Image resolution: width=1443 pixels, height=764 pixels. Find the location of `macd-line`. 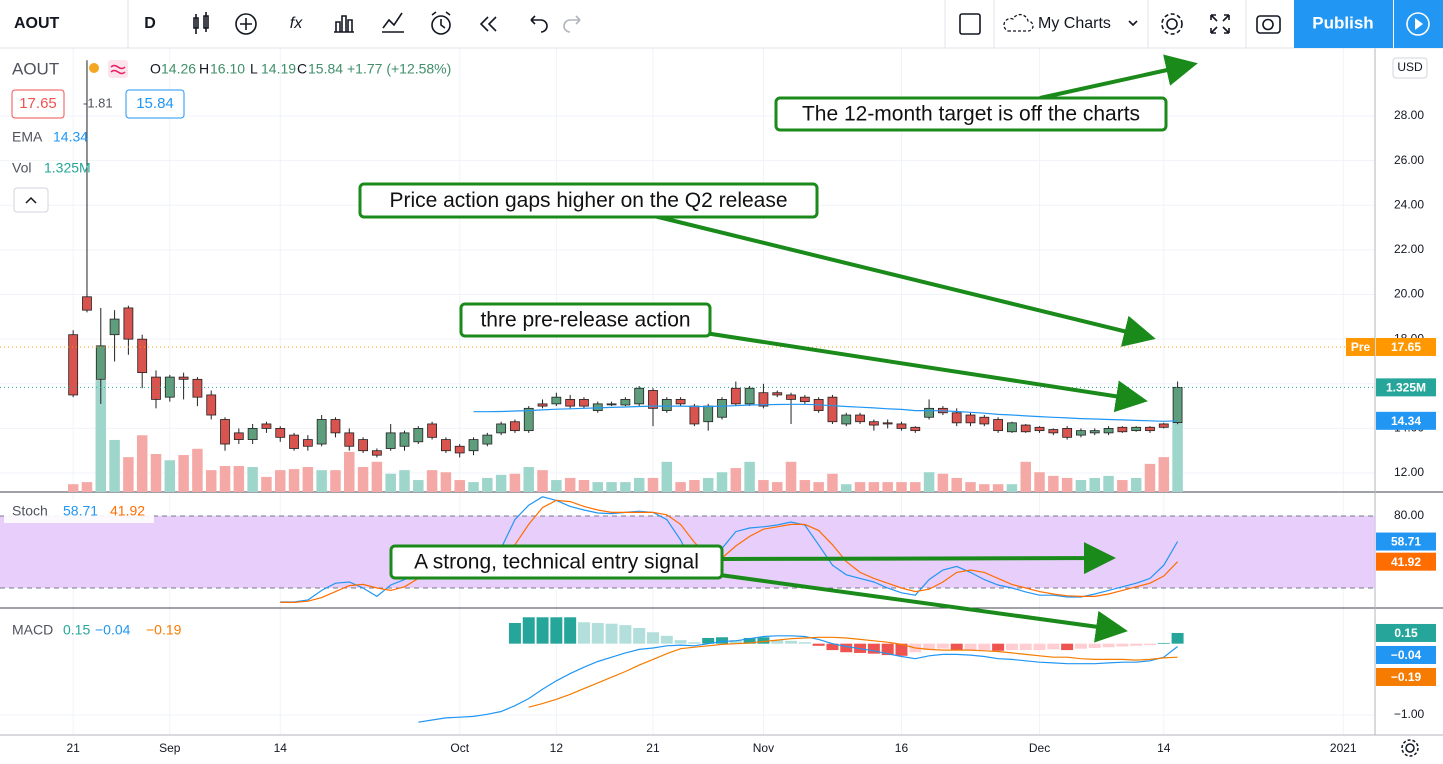

macd-line is located at coordinates (798, 679).